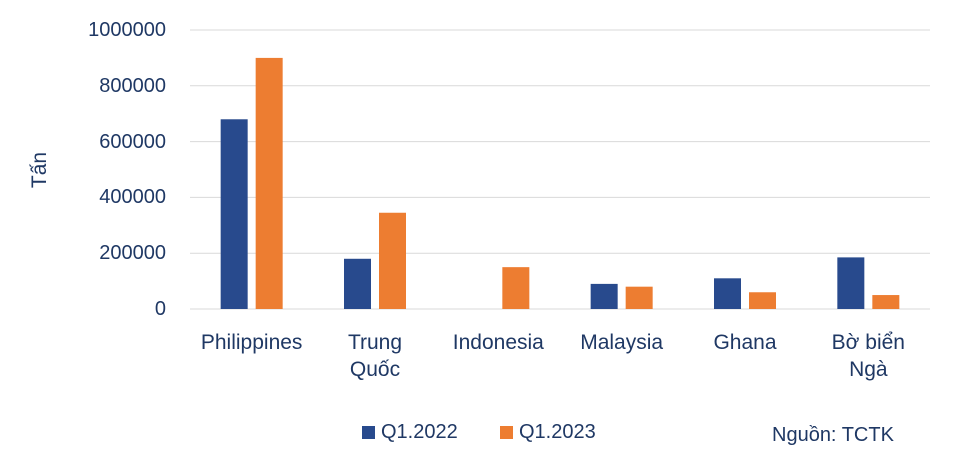 The height and width of the screenshot is (458, 954). I want to click on y-tick-label: 200000, so click(132, 253).